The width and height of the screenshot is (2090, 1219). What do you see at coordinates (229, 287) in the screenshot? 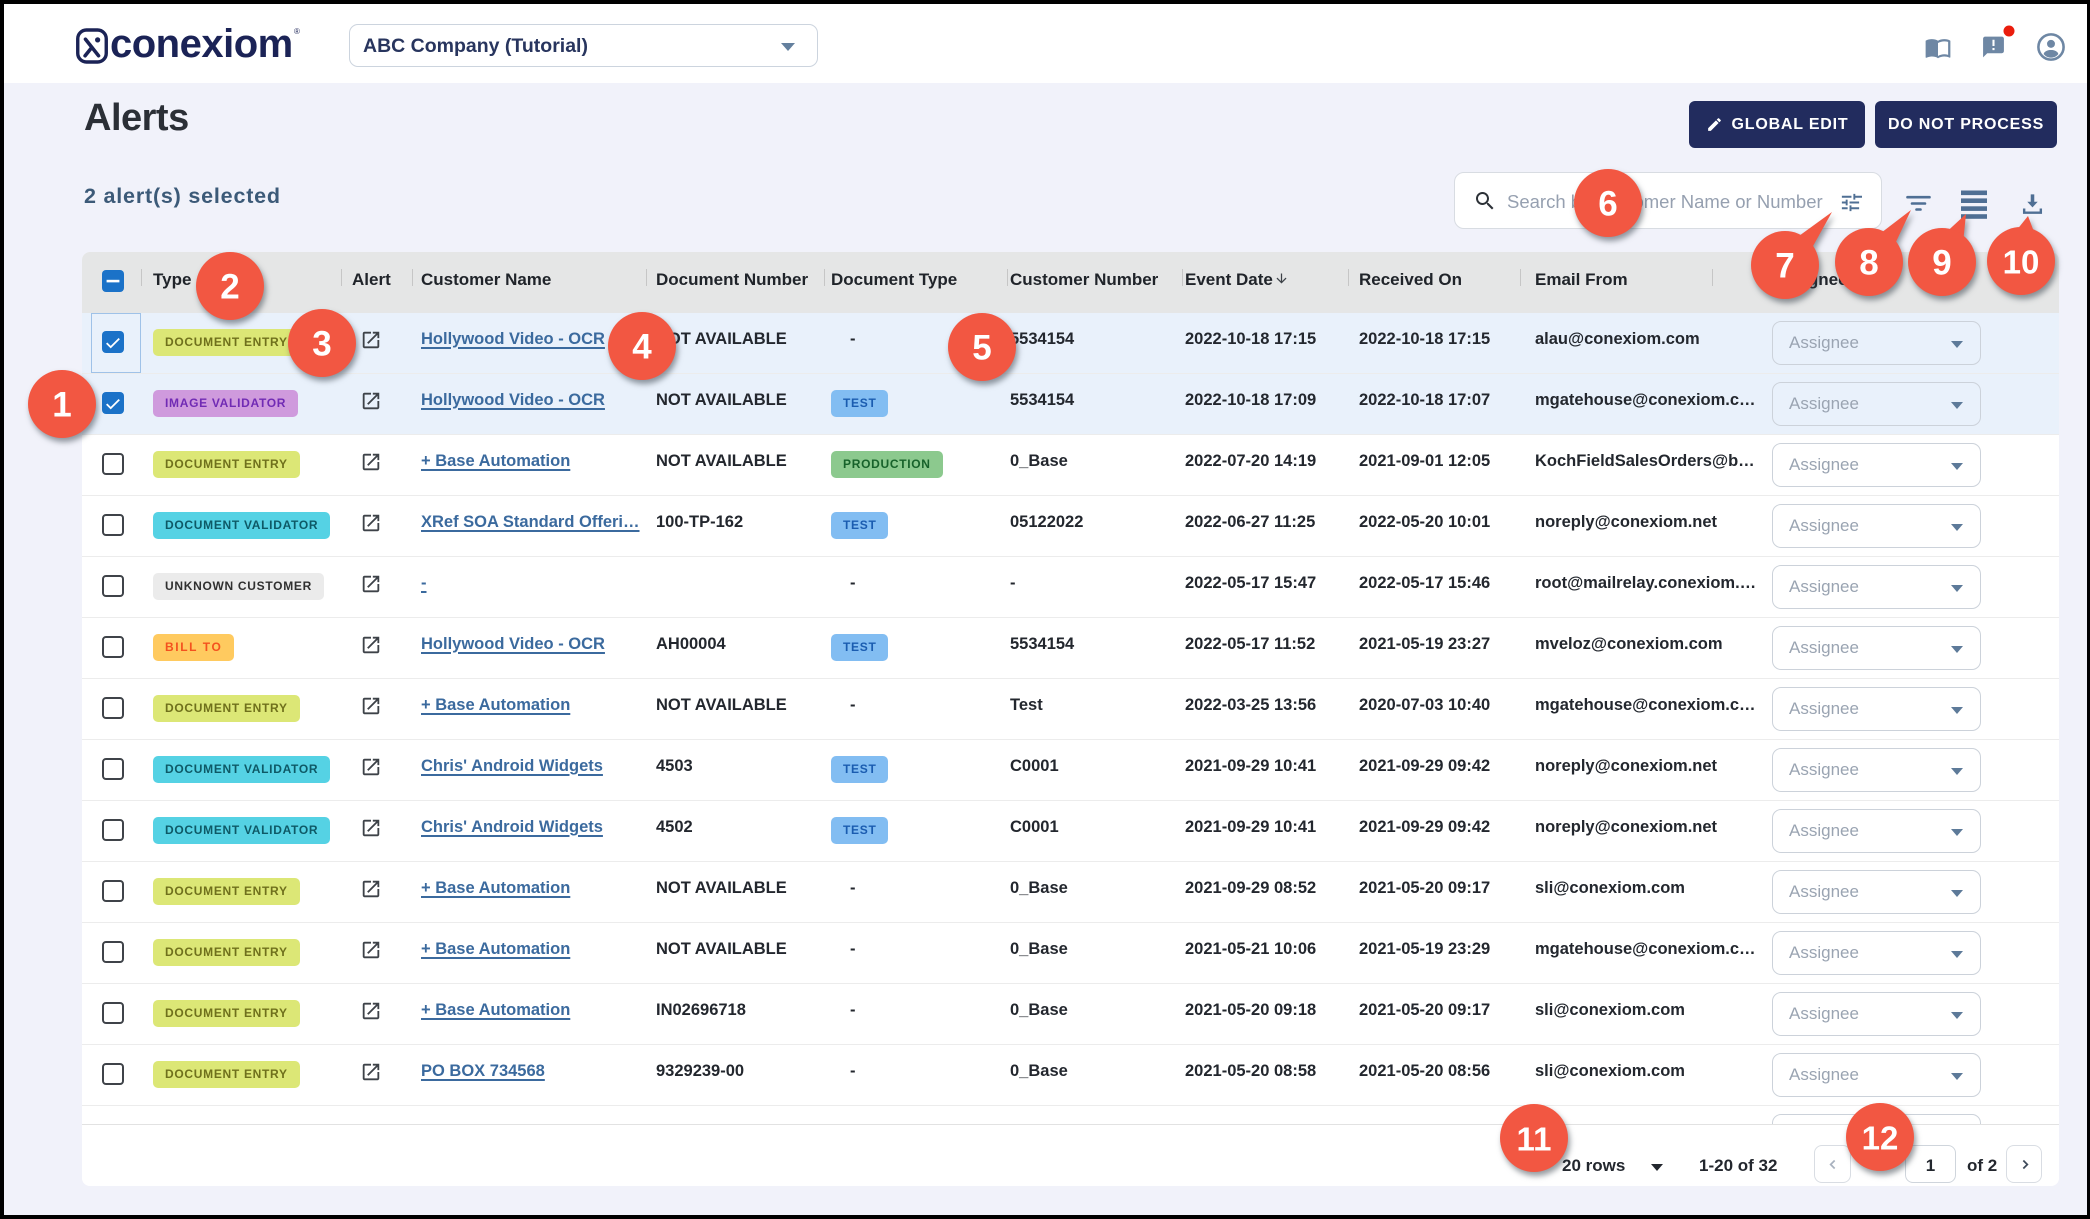
I see `svg-text: 2` at bounding box center [229, 287].